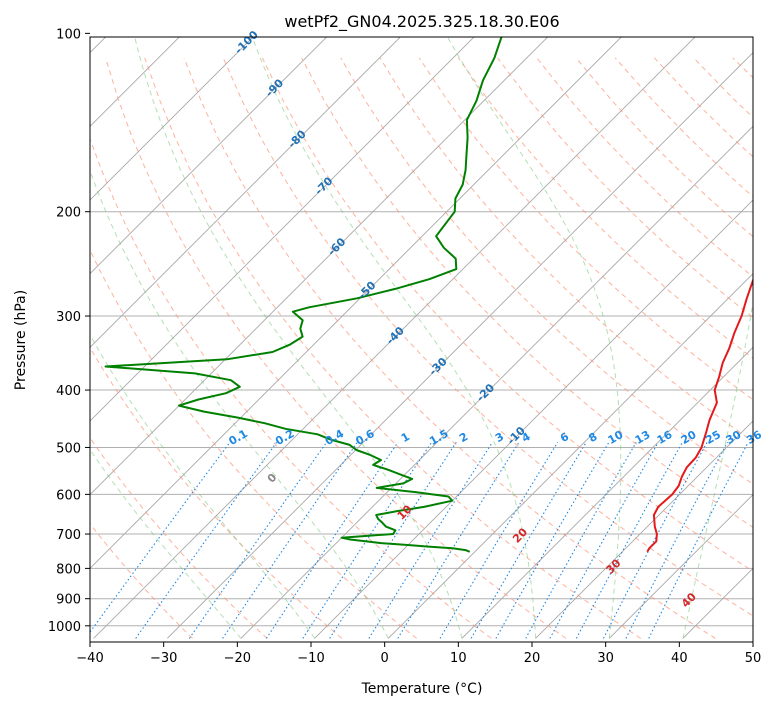 The image size is (775, 708). I want to click on x-axis-ticks: −40 −30 −20 −10 0 10 20 30 40 50, so click(418, 654).